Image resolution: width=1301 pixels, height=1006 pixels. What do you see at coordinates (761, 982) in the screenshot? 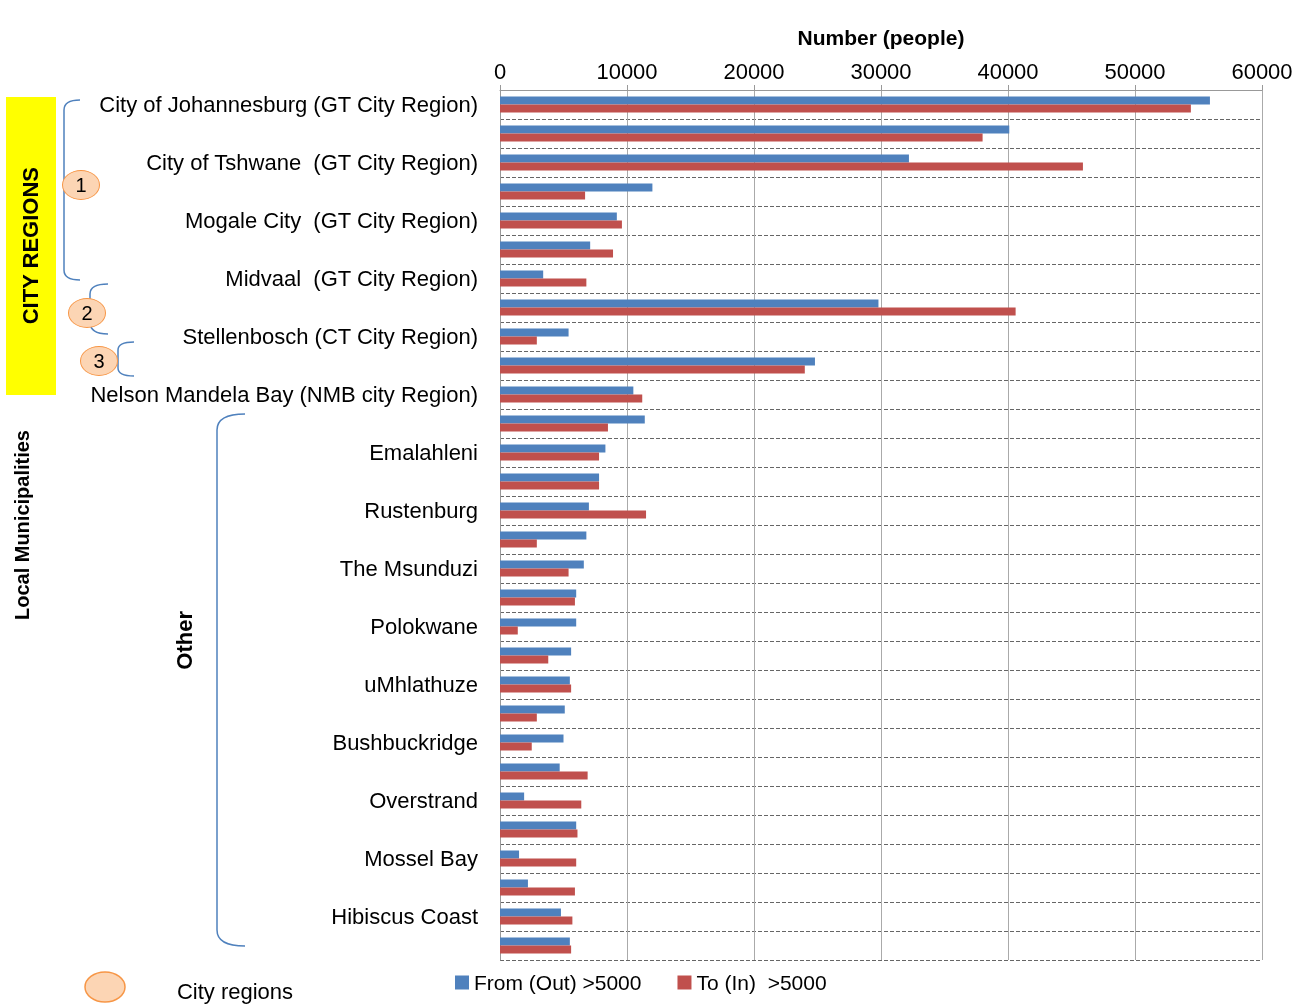
I see `legend-label: To (In) >5000` at bounding box center [761, 982].